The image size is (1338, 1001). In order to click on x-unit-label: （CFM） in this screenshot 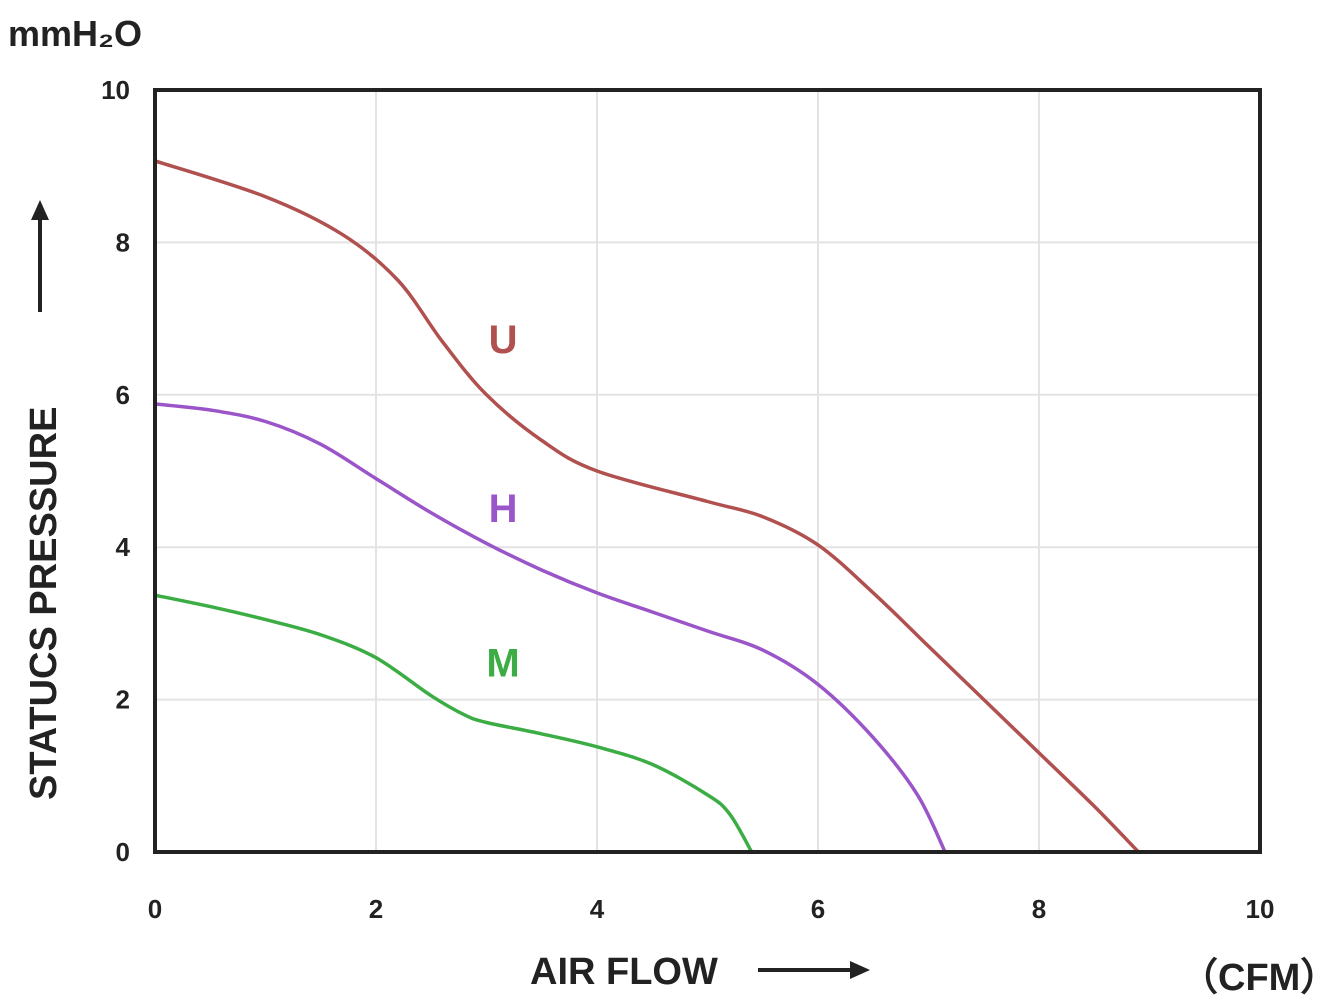, I will do `click(1259, 978)`.